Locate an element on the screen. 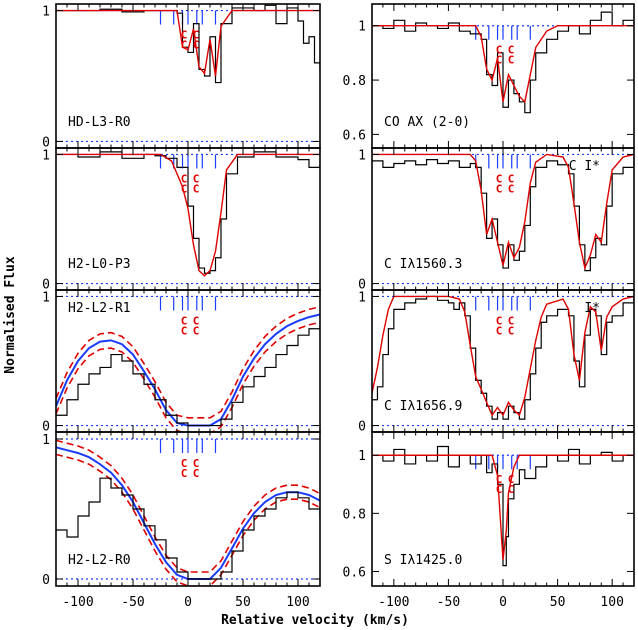 This screenshot has height=630, width=638. panel-extra-label: I* is located at coordinates (592, 308).